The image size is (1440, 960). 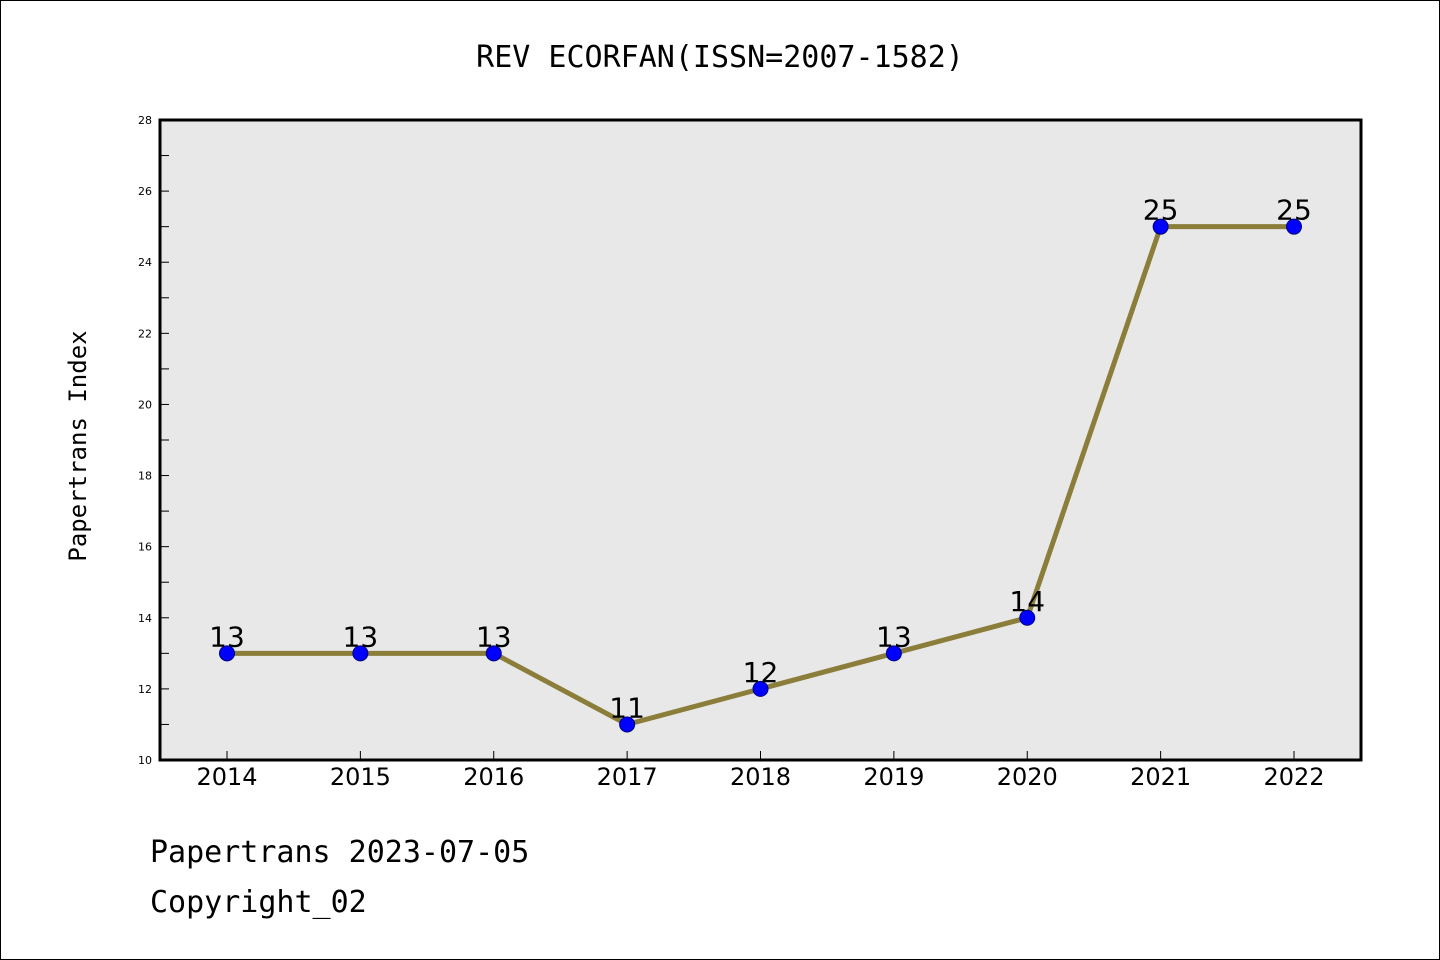 I want to click on footer-copyright: Copyright_02, so click(x=258, y=902).